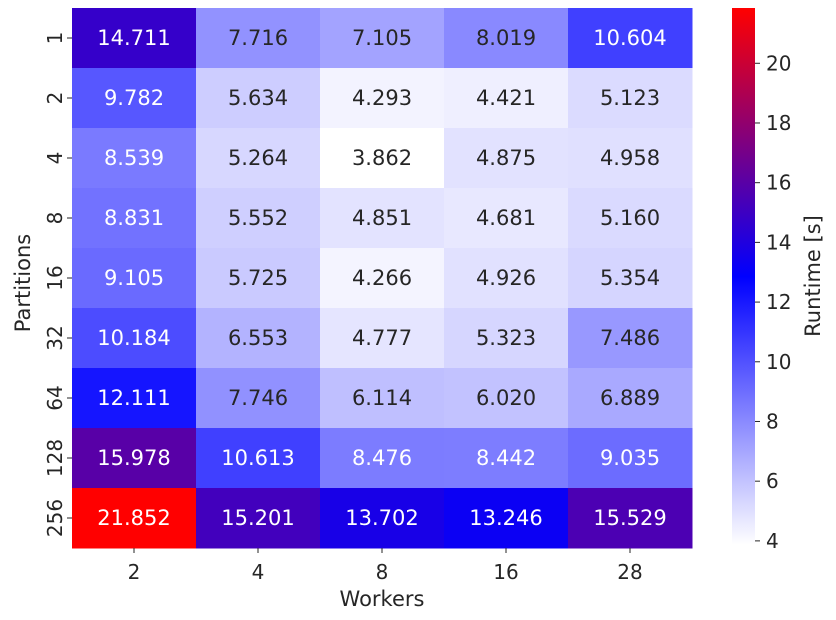 The width and height of the screenshot is (836, 620). I want to click on heatmap-cell-value: 5.725, so click(258, 278).